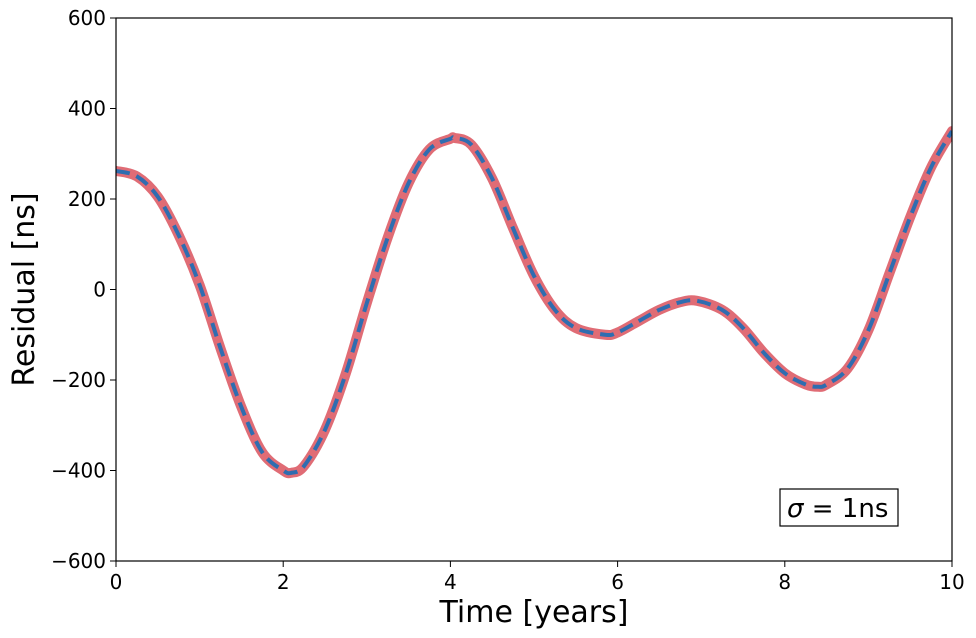 This screenshot has width=976, height=638. What do you see at coordinates (78, 471) in the screenshot?
I see `y-tick-label: −400` at bounding box center [78, 471].